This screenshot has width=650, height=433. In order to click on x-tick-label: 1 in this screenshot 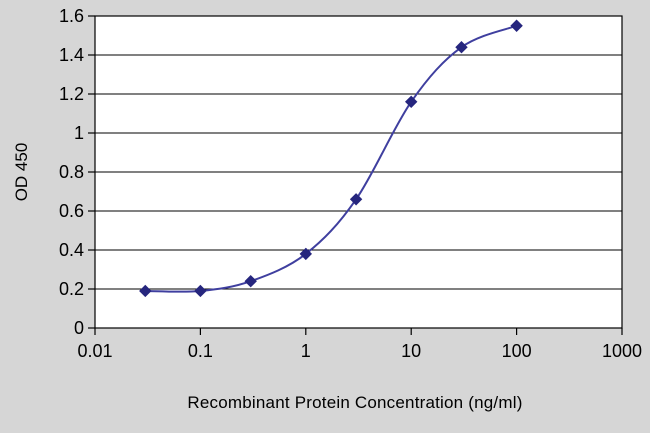, I will do `click(306, 351)`.